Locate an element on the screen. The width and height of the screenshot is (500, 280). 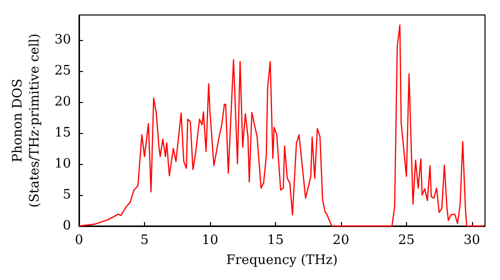
x-axis-title: Frequency (THz) is located at coordinates (282, 260).